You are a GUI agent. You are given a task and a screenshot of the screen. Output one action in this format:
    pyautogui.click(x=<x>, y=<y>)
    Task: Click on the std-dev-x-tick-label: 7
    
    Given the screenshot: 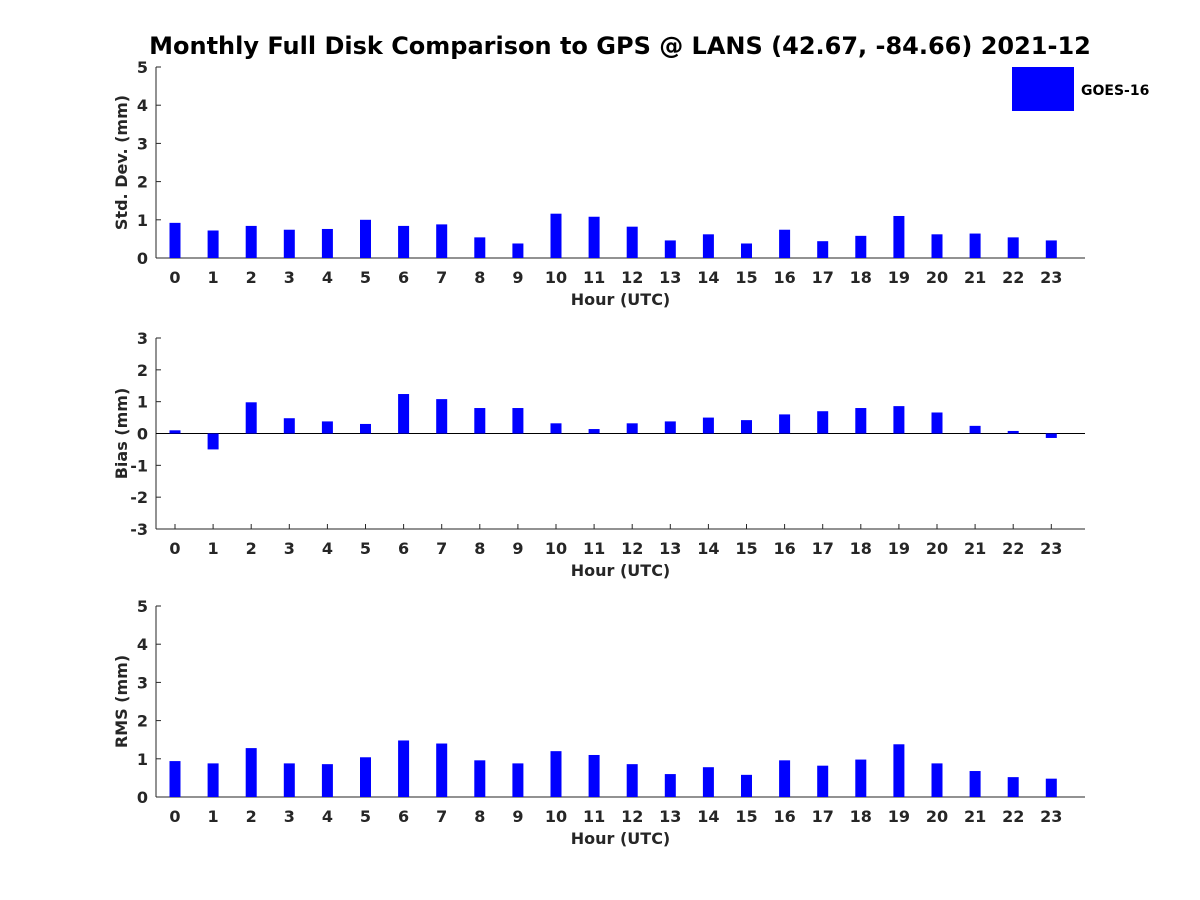 What is the action you would take?
    pyautogui.click(x=441, y=277)
    